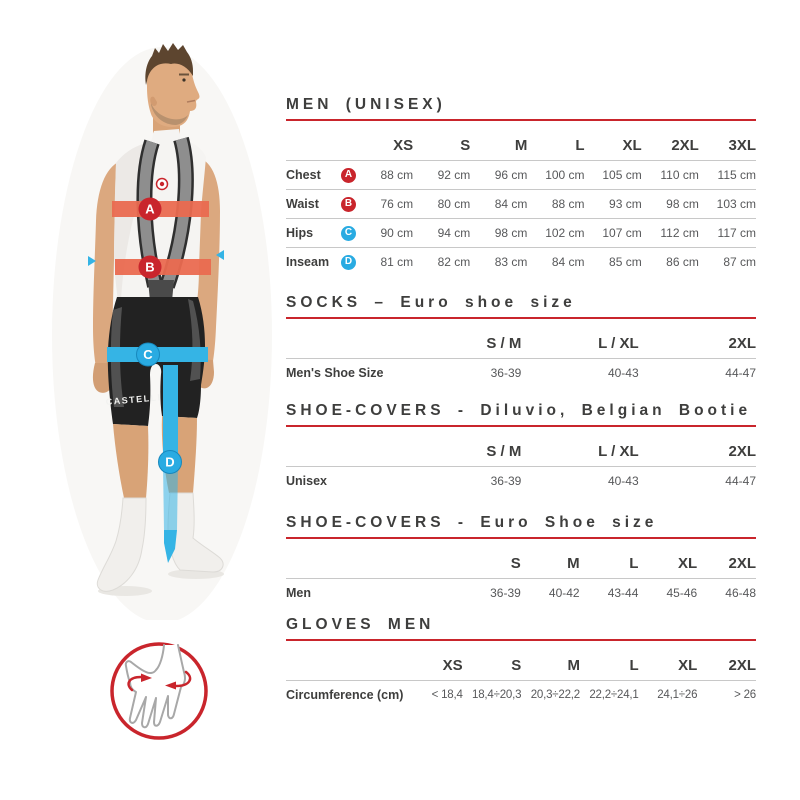  Describe the element at coordinates (454, 175) in the screenshot. I see `size-value: 92 cm` at that location.